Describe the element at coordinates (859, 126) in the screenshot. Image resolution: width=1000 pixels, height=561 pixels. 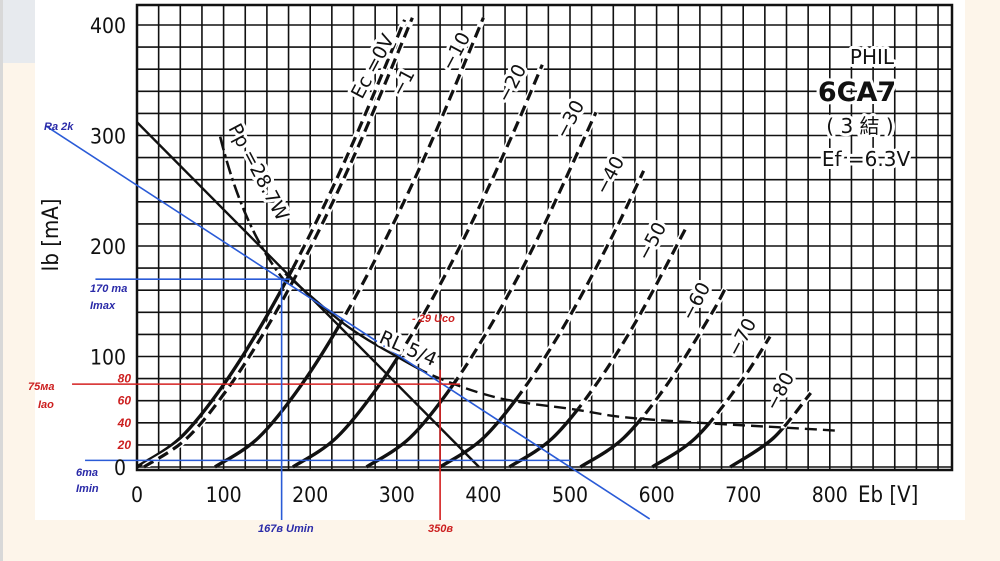
I see `connection-label: ( 3 結 )` at that location.